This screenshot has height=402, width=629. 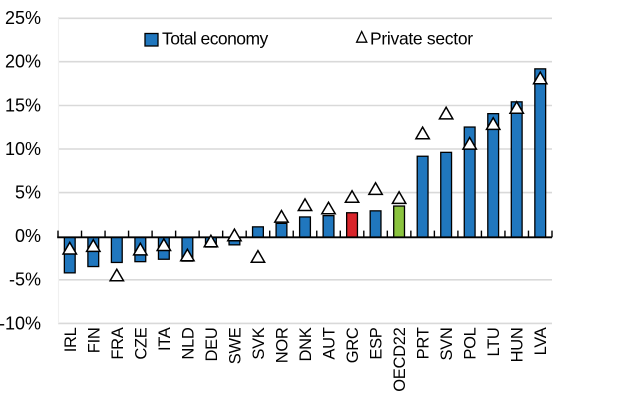 What do you see at coordinates (424, 343) in the screenshot?
I see `svg-text: PRT` at bounding box center [424, 343].